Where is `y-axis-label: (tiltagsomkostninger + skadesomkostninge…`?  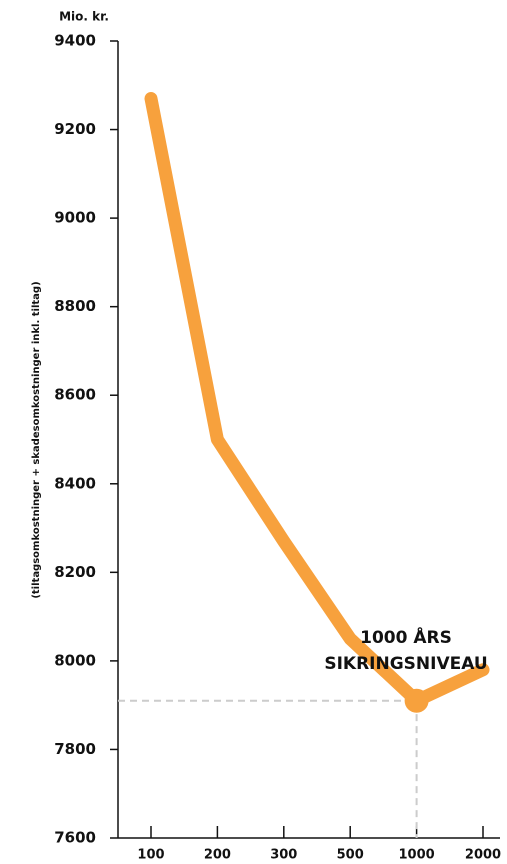 y-axis-label: (tiltagsomkostninger + skadesomkostninge… is located at coordinates (36, 439).